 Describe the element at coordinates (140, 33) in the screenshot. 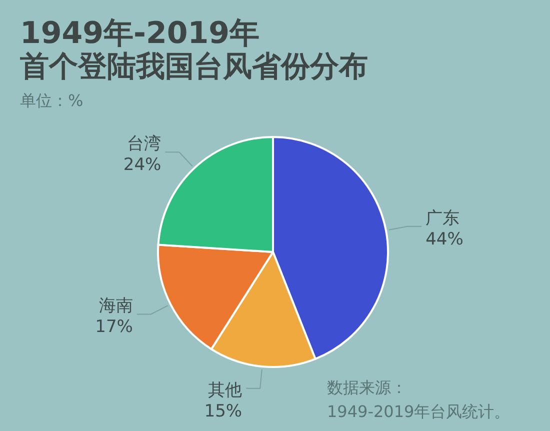

I see `title: 1949年-2019年` at that location.